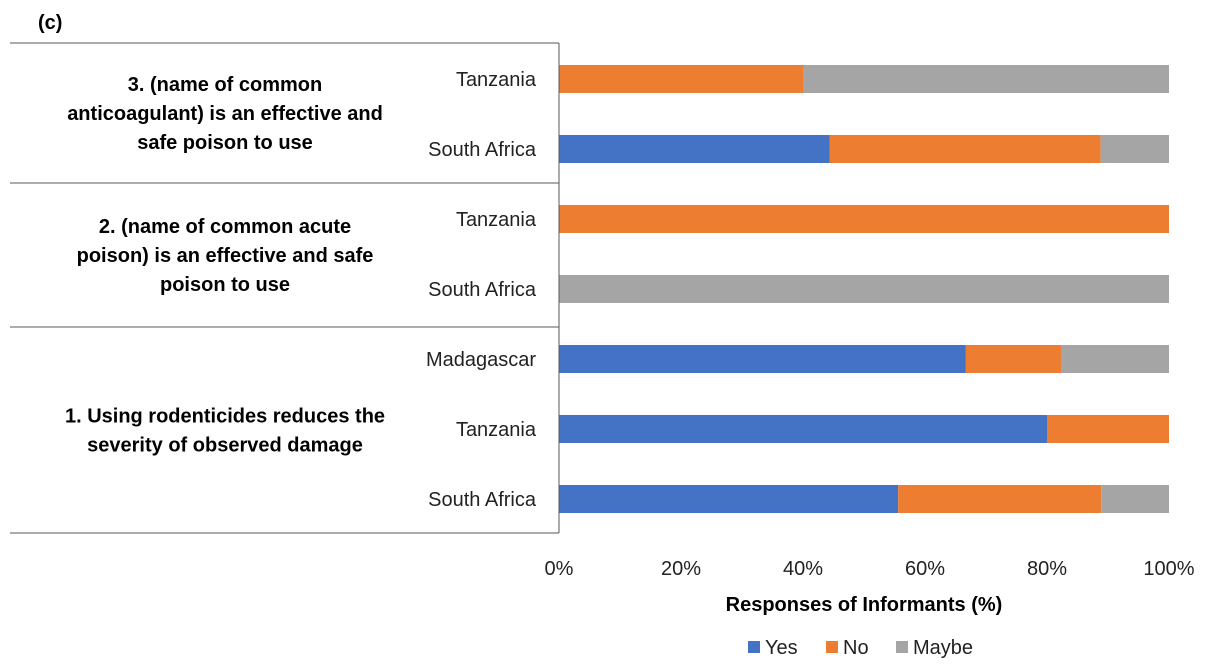 This screenshot has height=664, width=1207. I want to click on x-tick-label: 60%, so click(925, 569).